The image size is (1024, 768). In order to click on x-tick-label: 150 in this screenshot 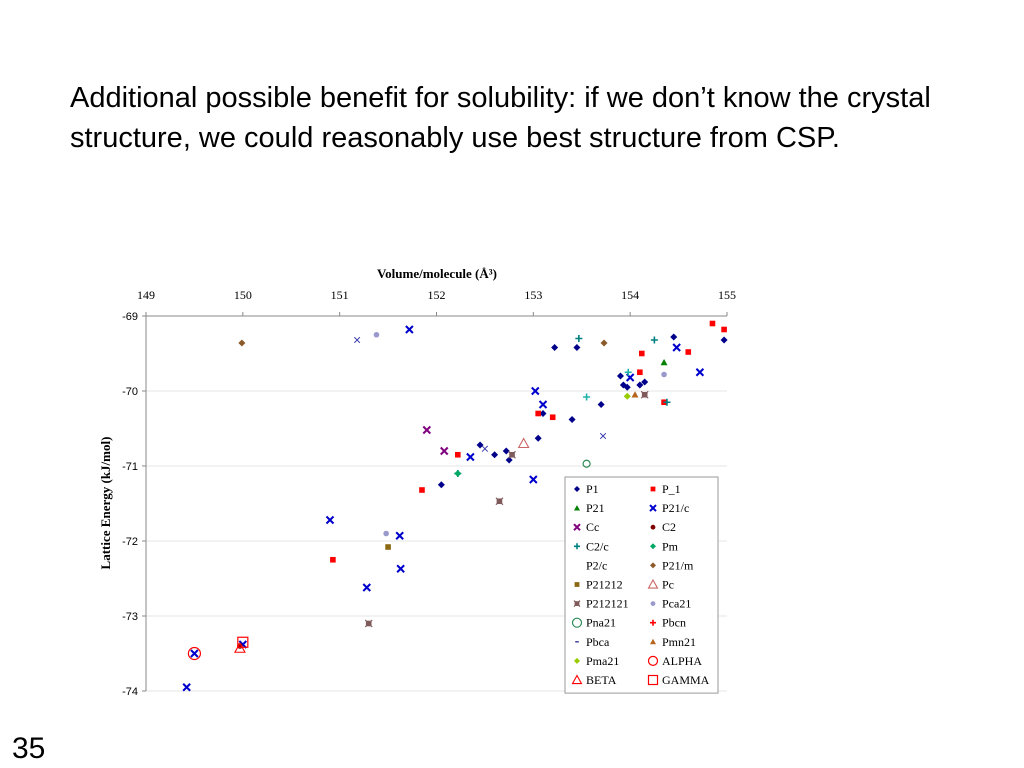, I will do `click(243, 295)`.